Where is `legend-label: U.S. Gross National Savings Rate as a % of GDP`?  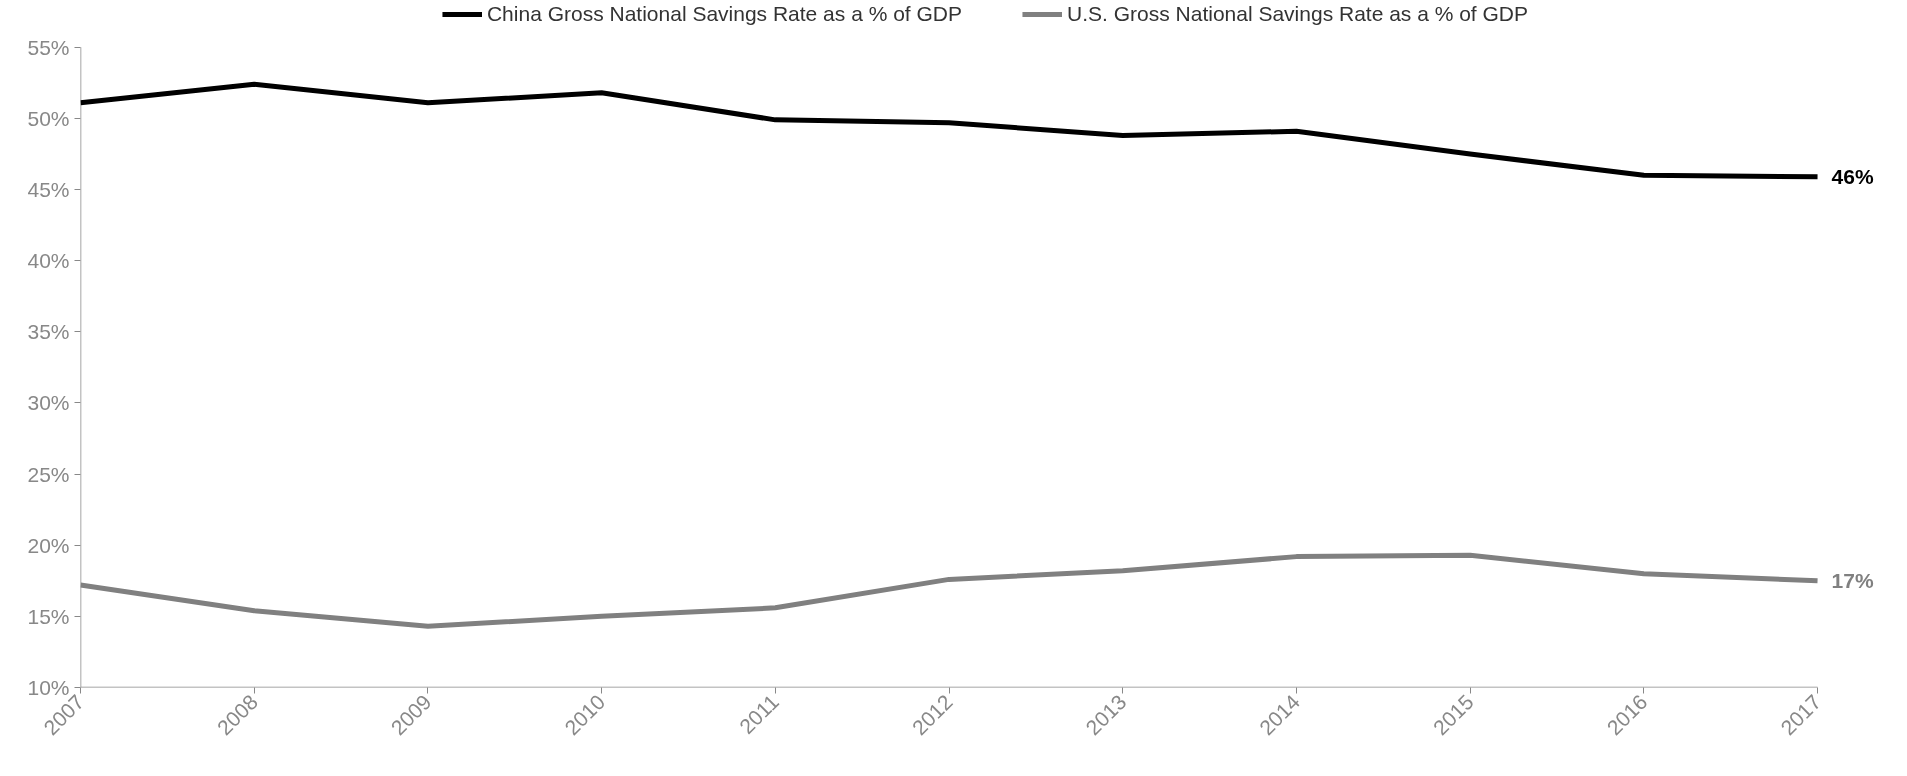 legend-label: U.S. Gross National Savings Rate as a % of GDP is located at coordinates (1298, 14).